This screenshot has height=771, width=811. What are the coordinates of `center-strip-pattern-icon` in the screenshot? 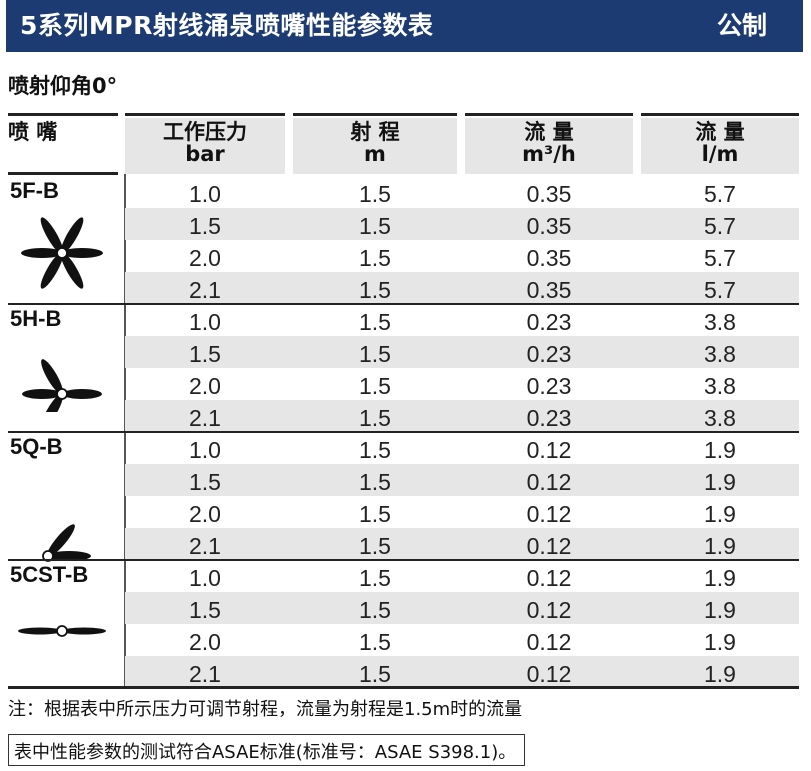 It's located at (62, 633).